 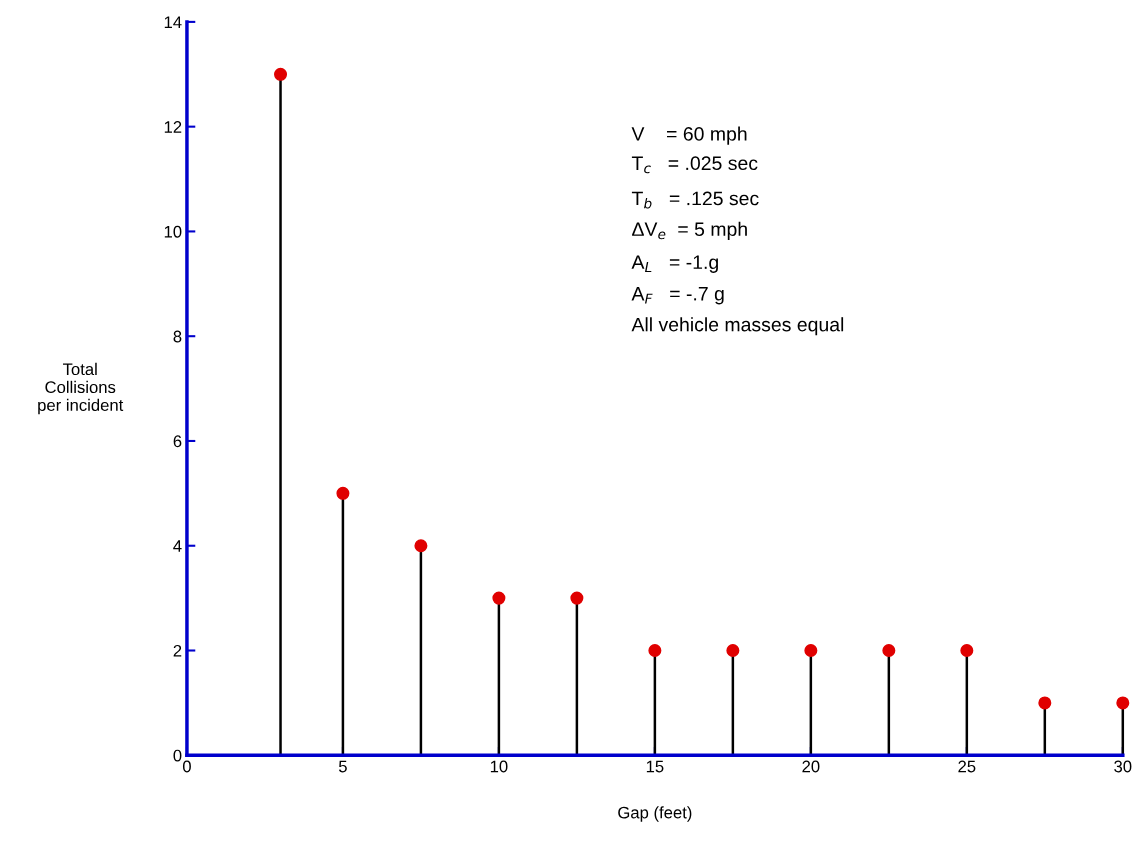 I want to click on y-axis-title: Total Collisions per incident, so click(x=81, y=388).